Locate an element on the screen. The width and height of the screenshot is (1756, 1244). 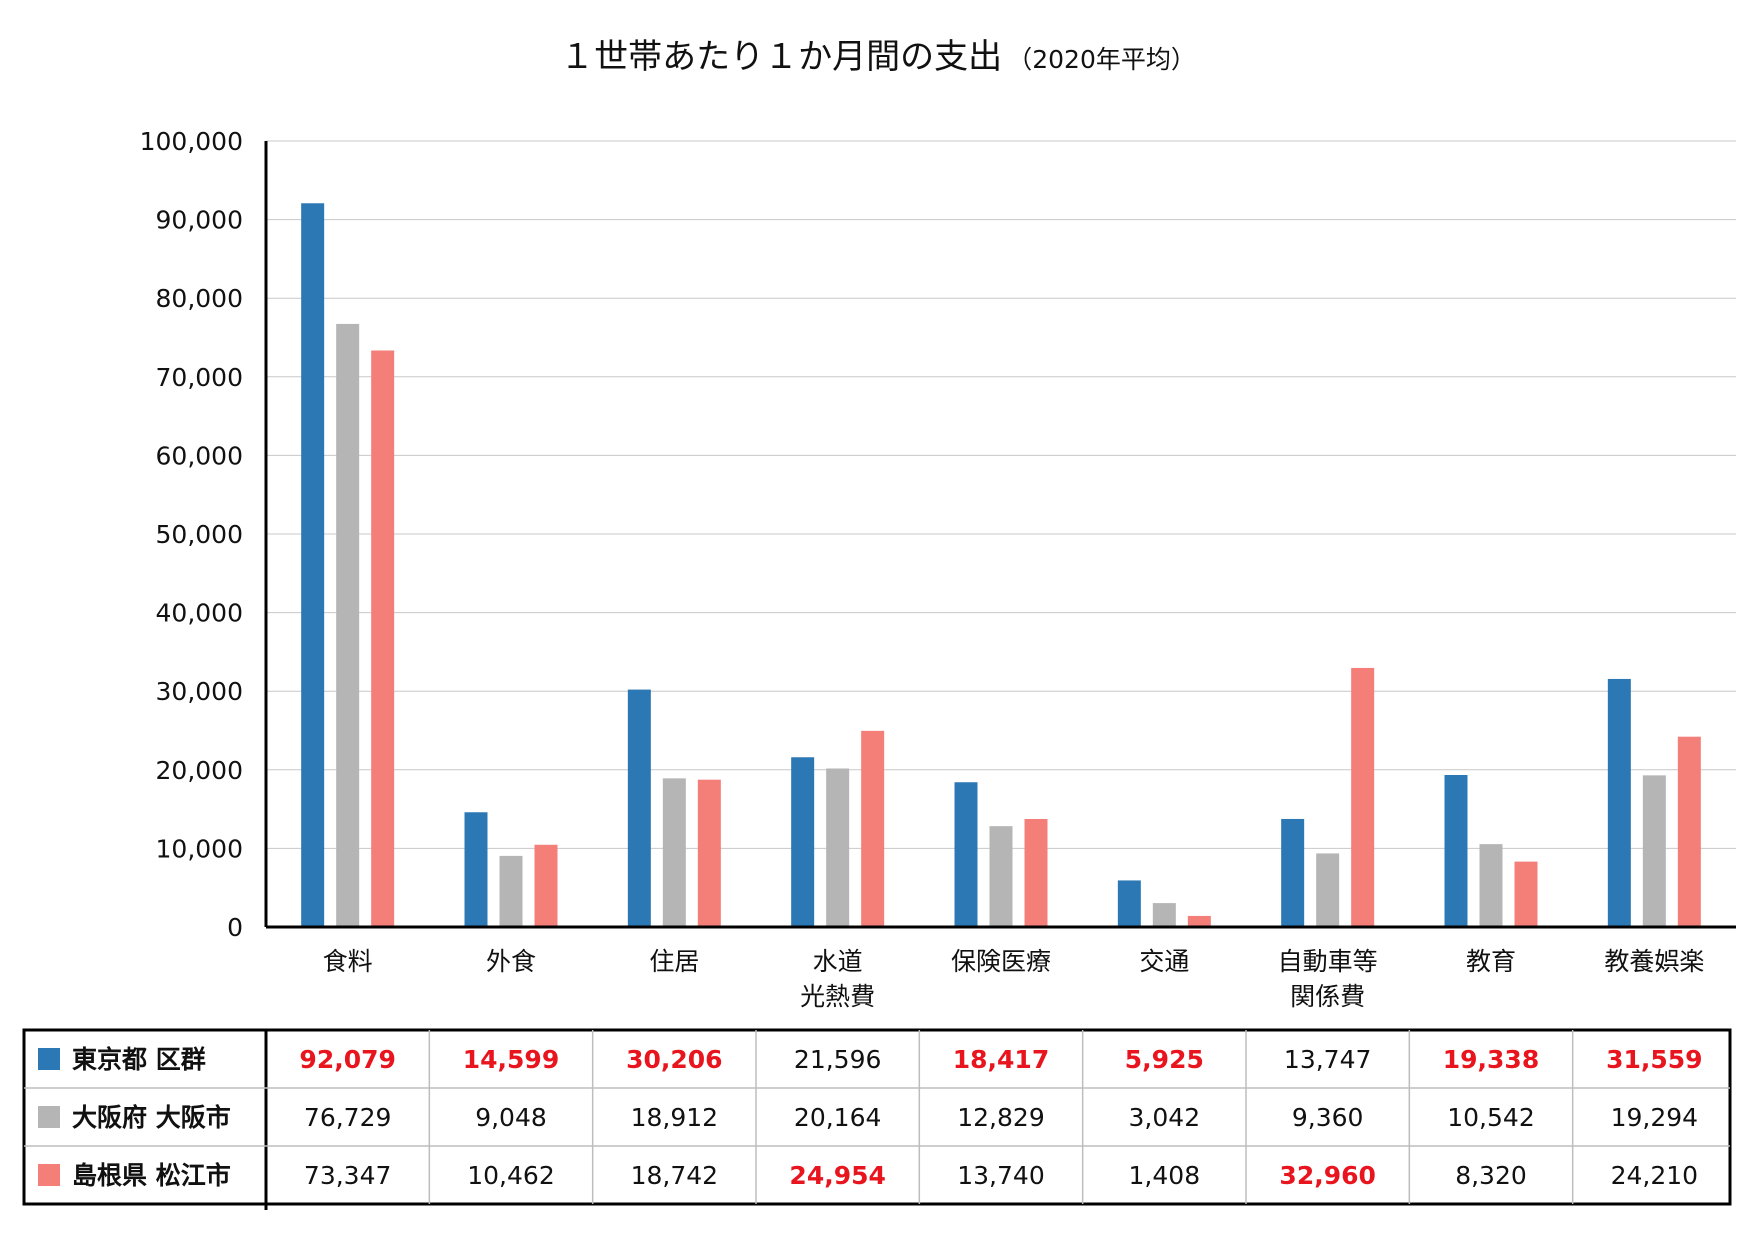
y-tick-label: 20,000 is located at coordinates (199, 770).